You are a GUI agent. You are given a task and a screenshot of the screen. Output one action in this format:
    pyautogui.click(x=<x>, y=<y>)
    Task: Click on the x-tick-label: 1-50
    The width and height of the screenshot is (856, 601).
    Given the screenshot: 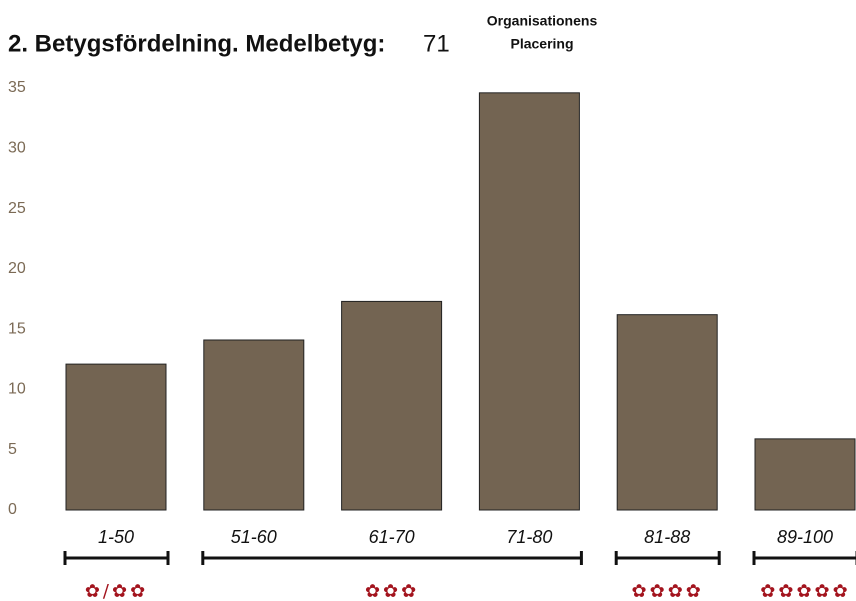 What is the action you would take?
    pyautogui.click(x=116, y=537)
    